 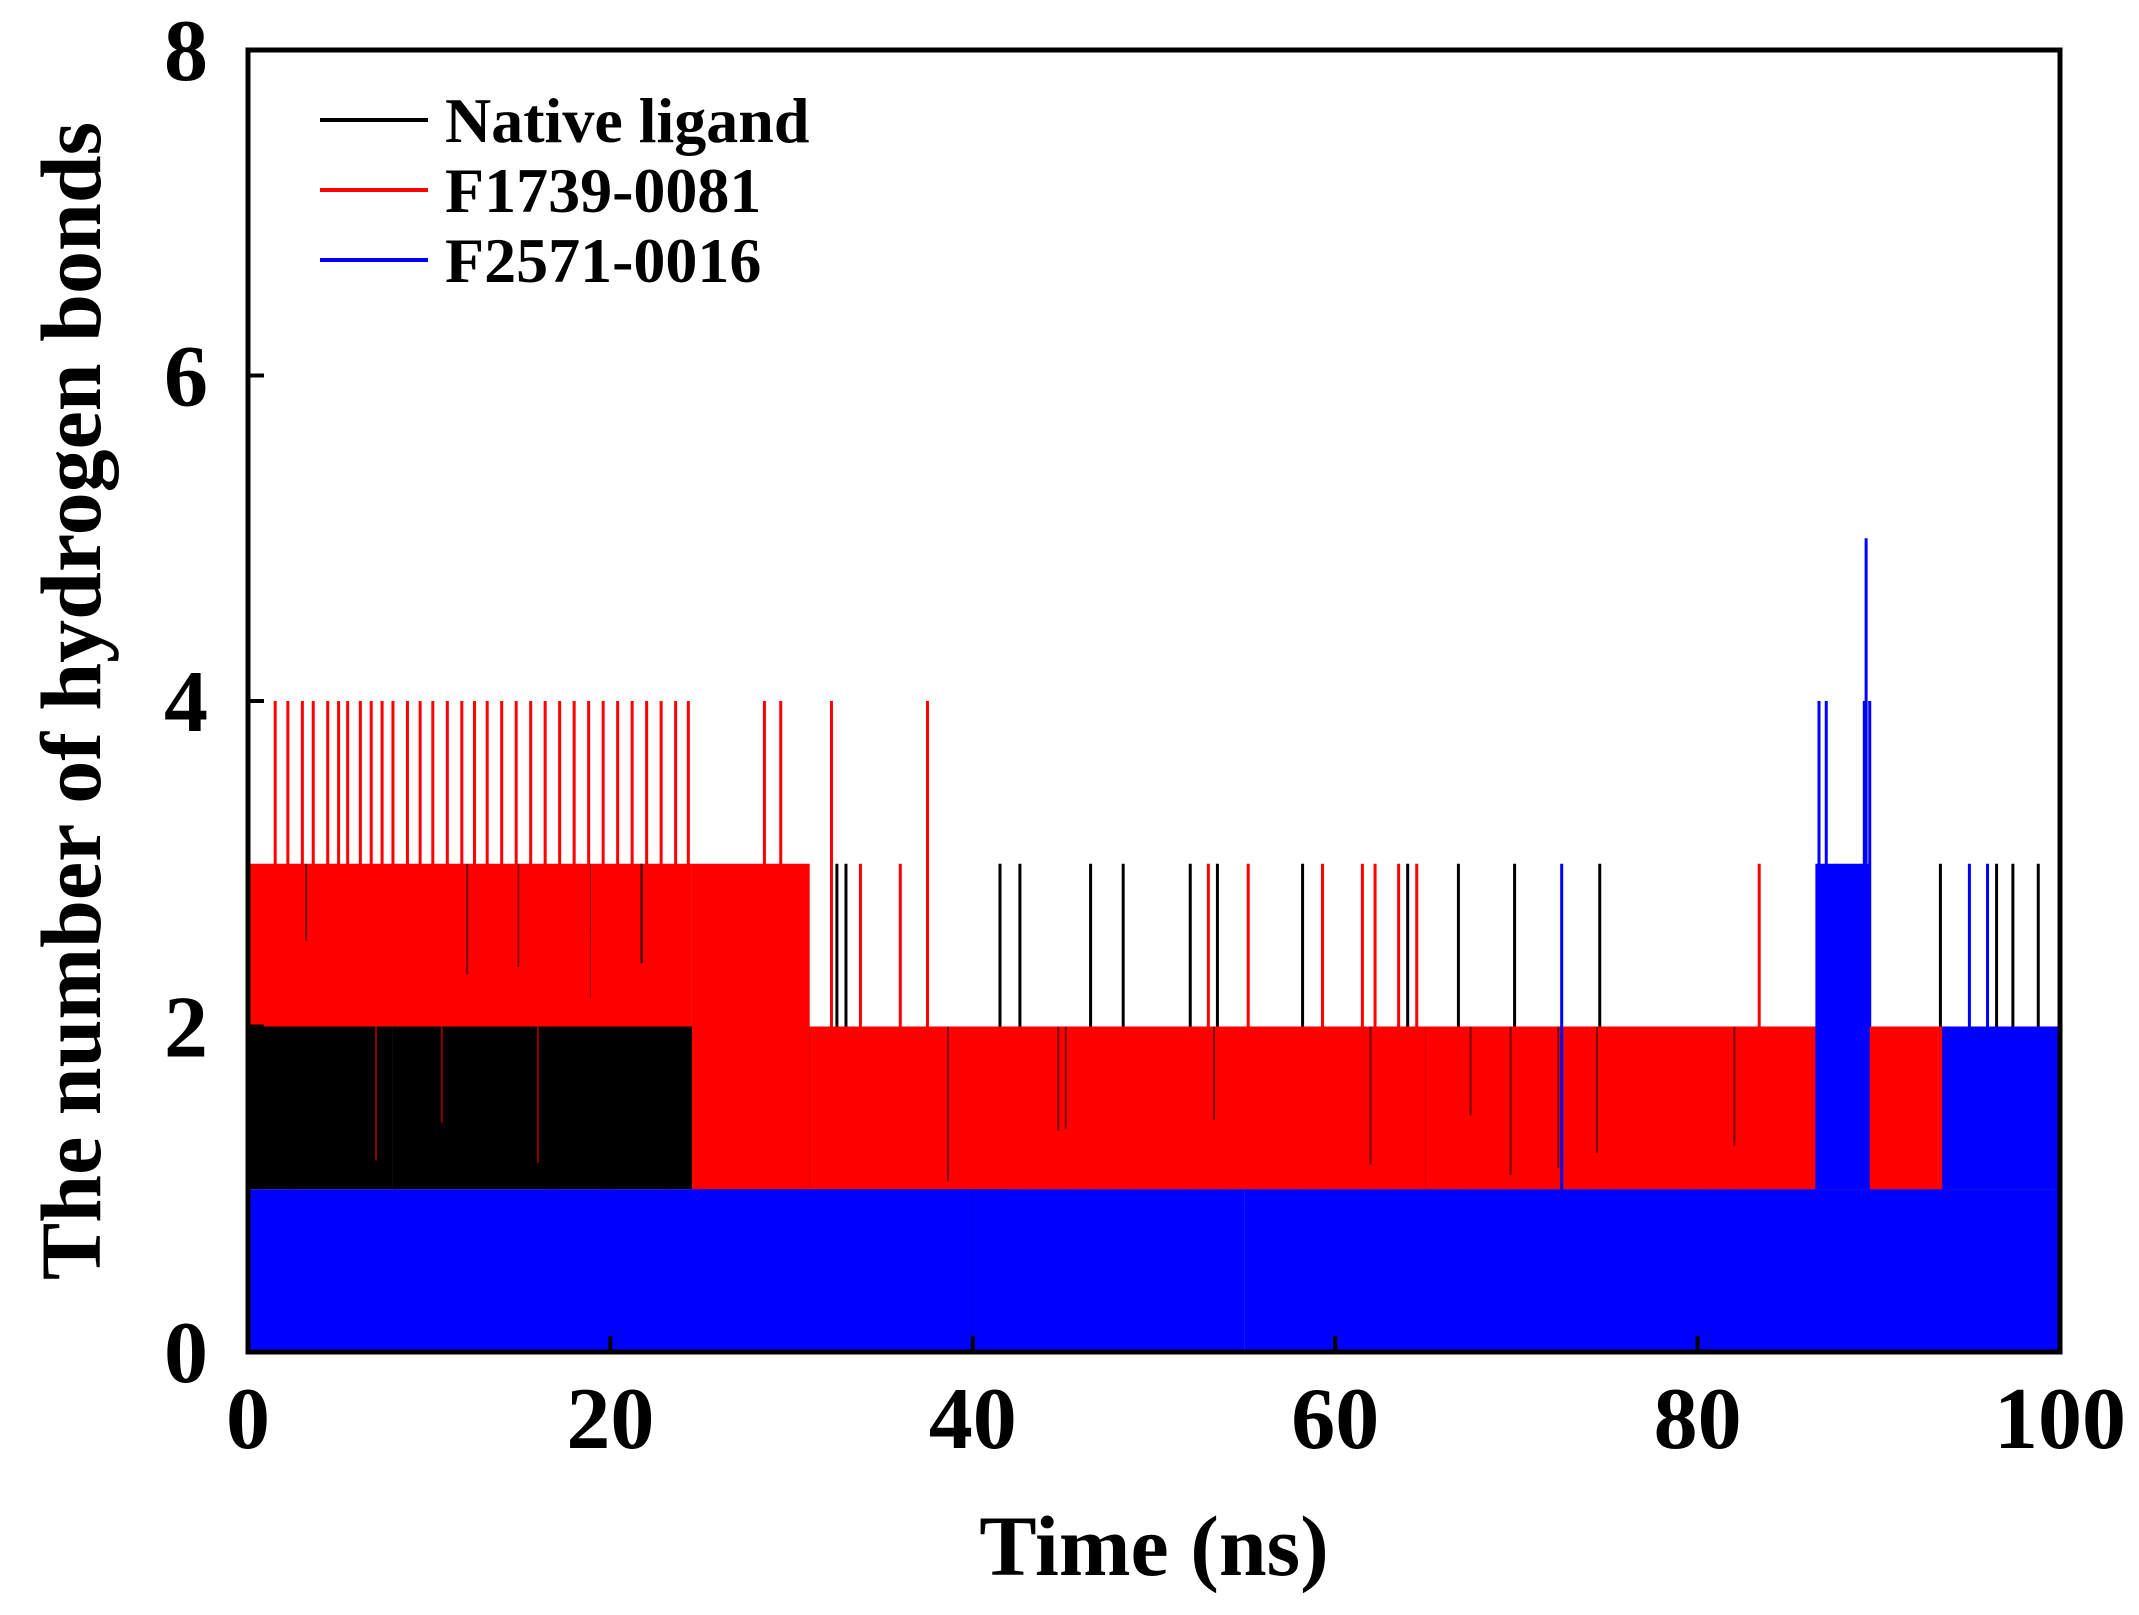 What do you see at coordinates (186, 377) in the screenshot?
I see `y-tick-label: 6` at bounding box center [186, 377].